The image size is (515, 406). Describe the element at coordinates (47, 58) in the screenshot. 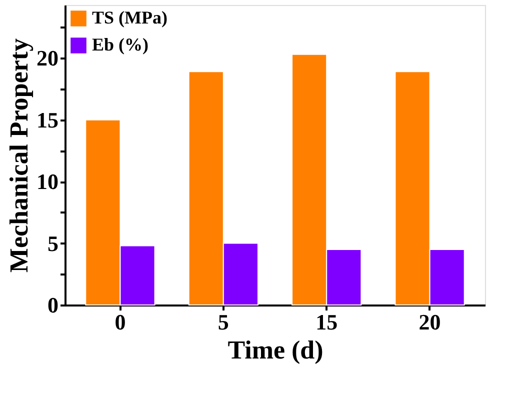

I see `y-tick-label: 20` at that location.